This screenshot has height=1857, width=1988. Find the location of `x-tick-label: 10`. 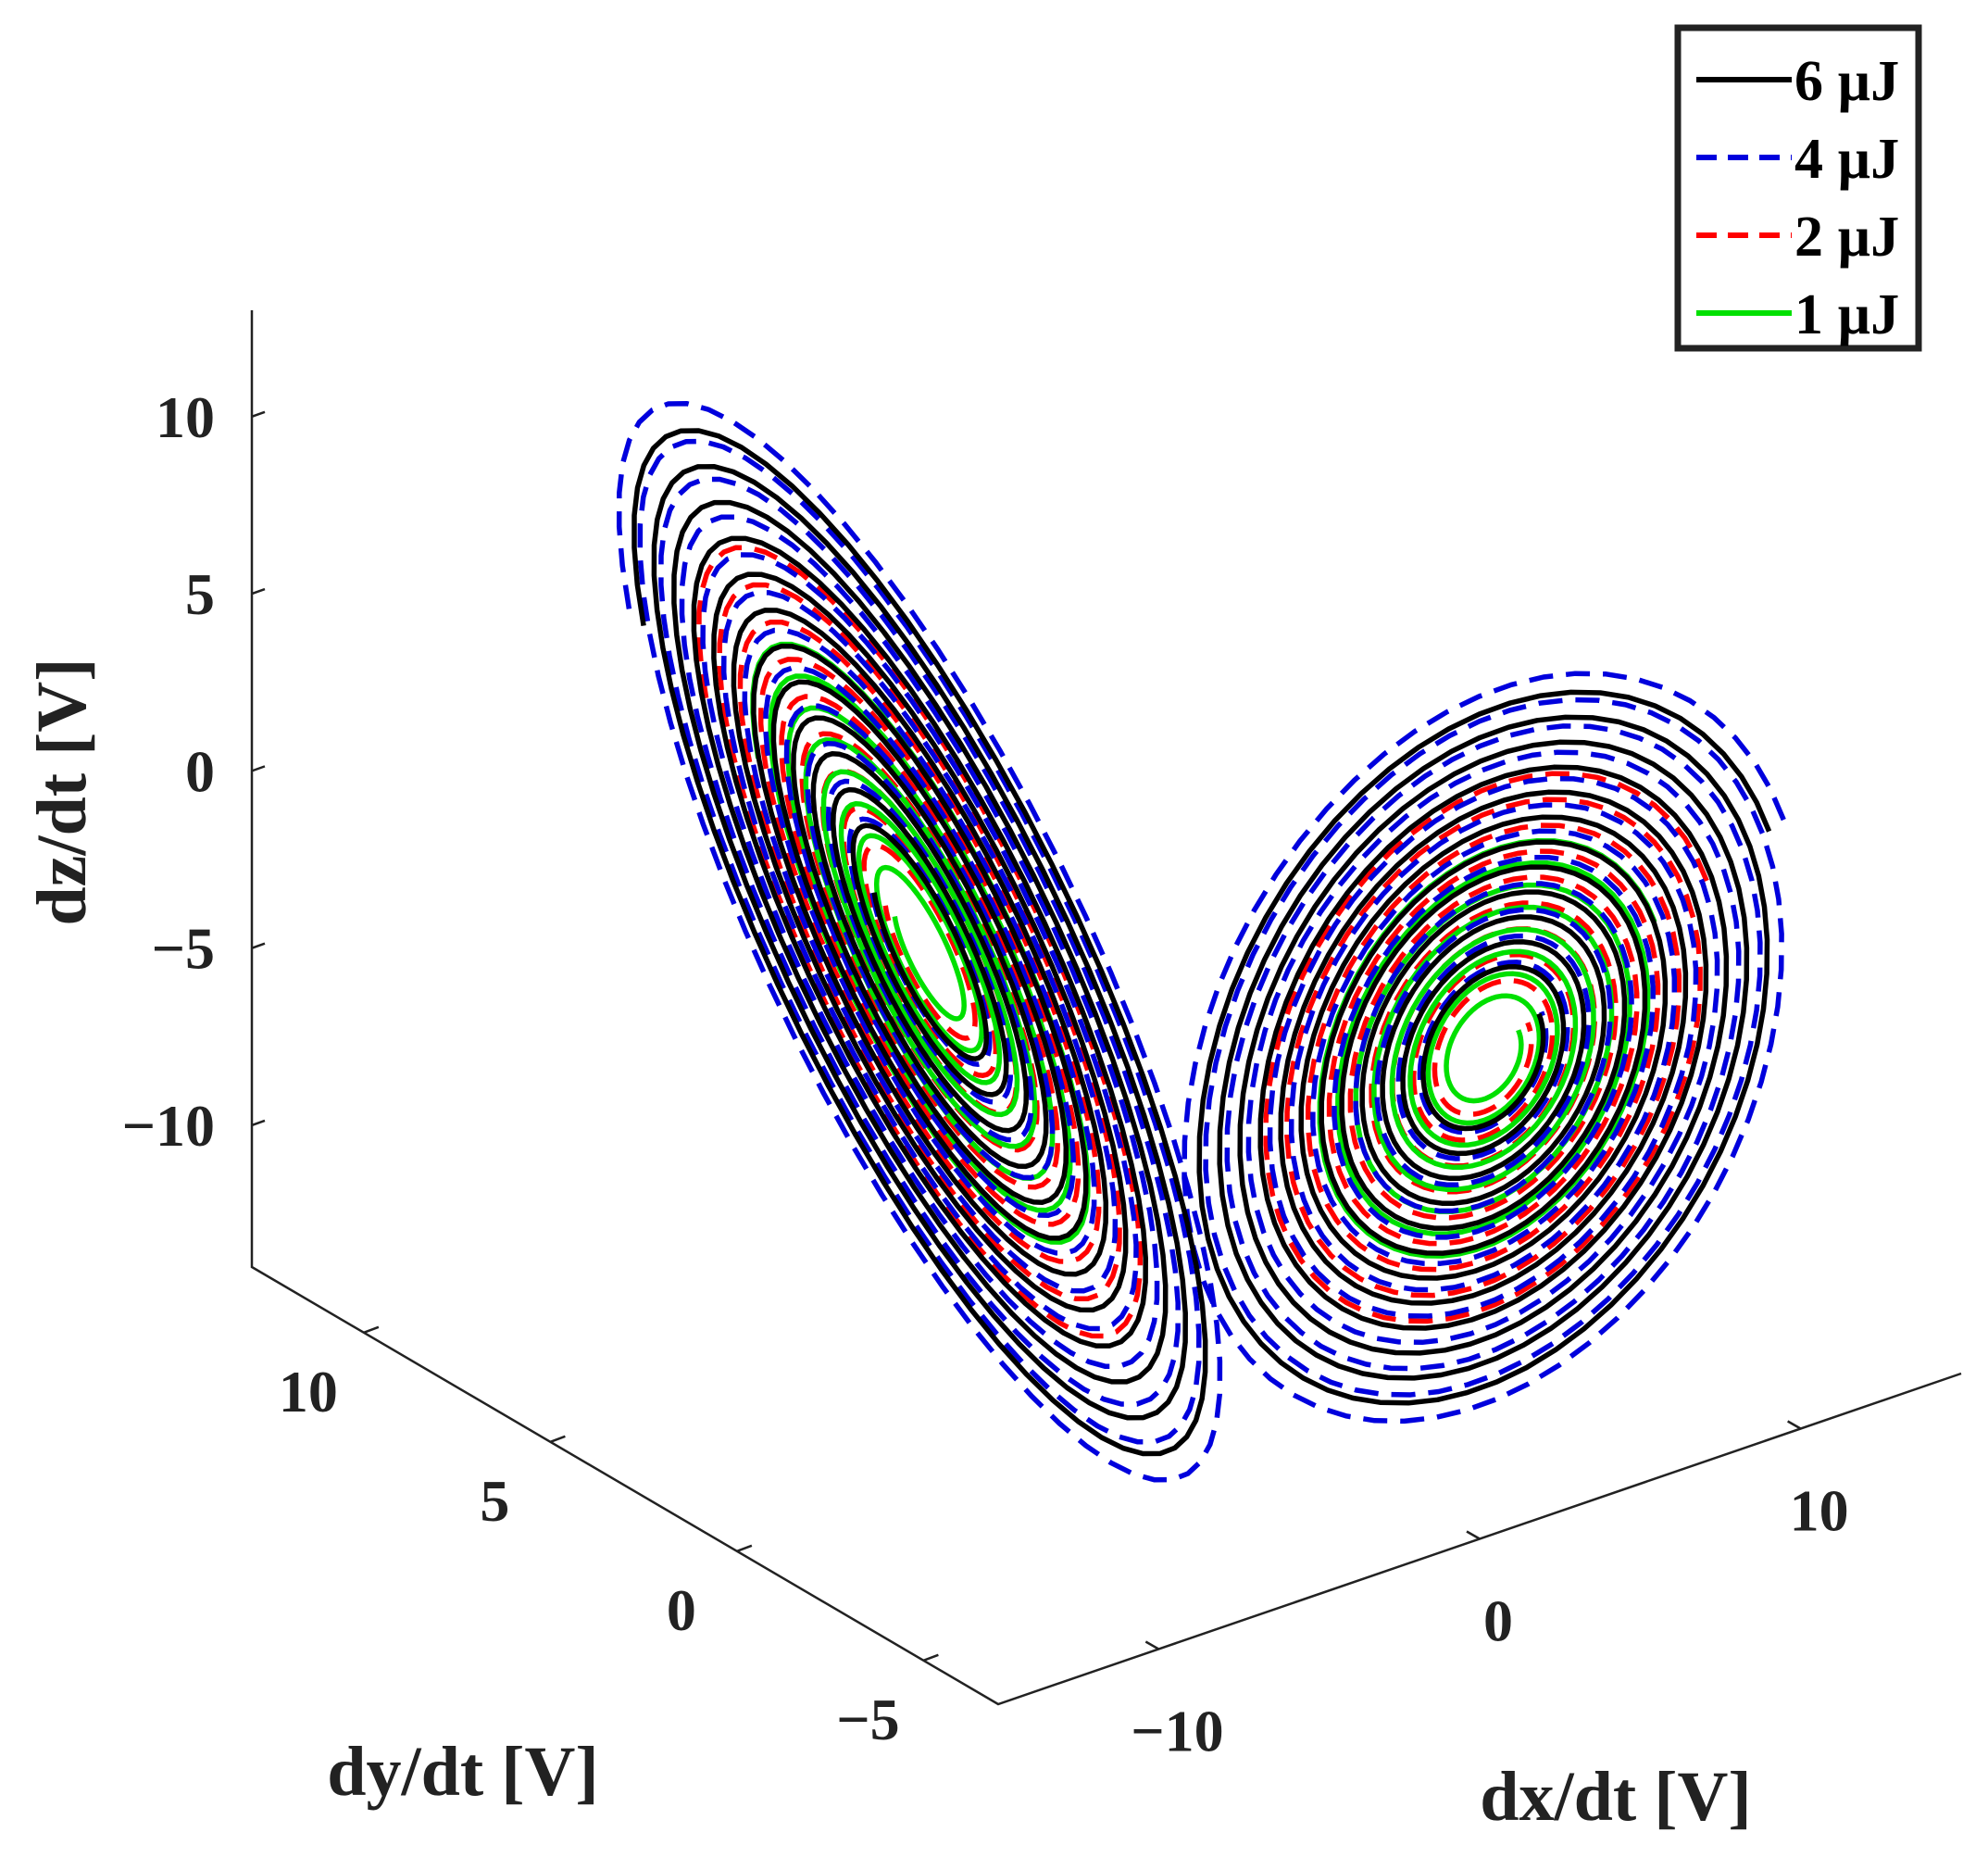

x-tick-label: 10 is located at coordinates (1819, 1511).